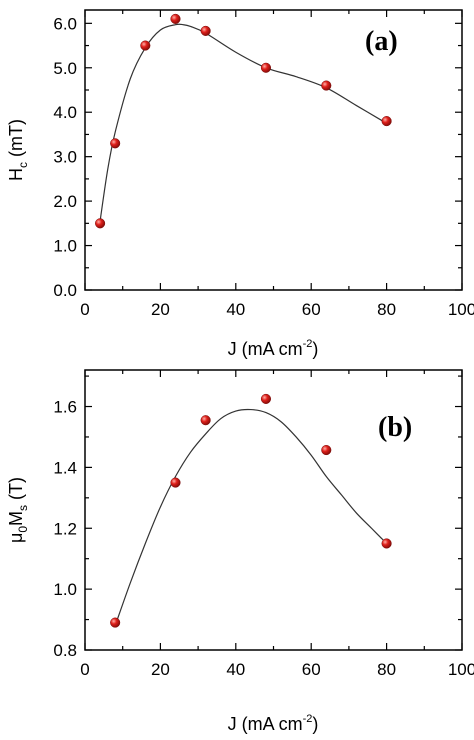 This screenshot has width=474, height=740. I want to click on y-tick-label: 2.0, so click(65, 201).